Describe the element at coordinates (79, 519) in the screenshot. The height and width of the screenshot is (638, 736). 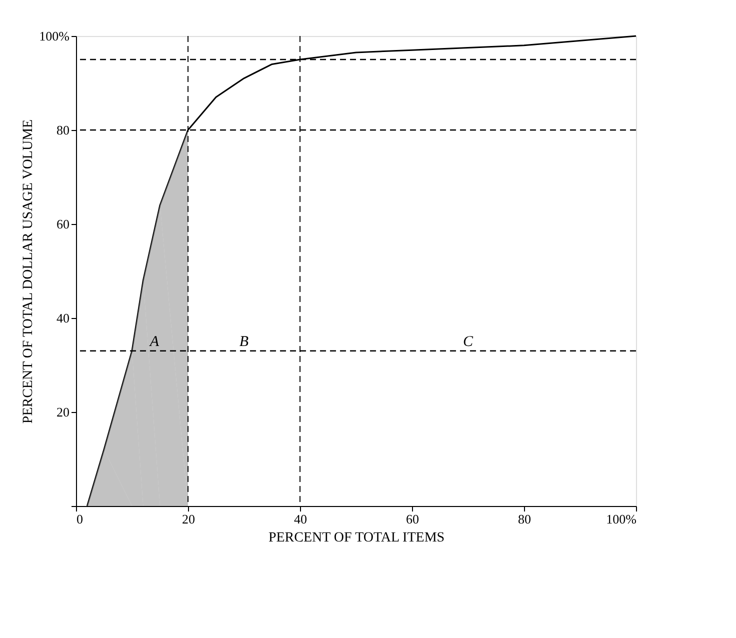
I see `x-tick-label: 0` at that location.